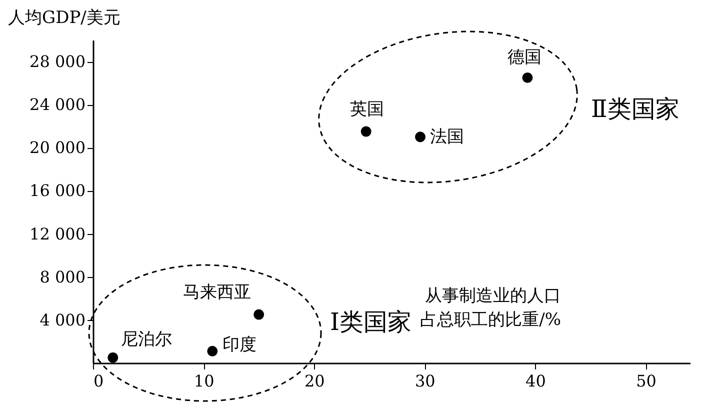 The height and width of the screenshot is (405, 705). I want to click on x-tick-label: 20, so click(314, 381).